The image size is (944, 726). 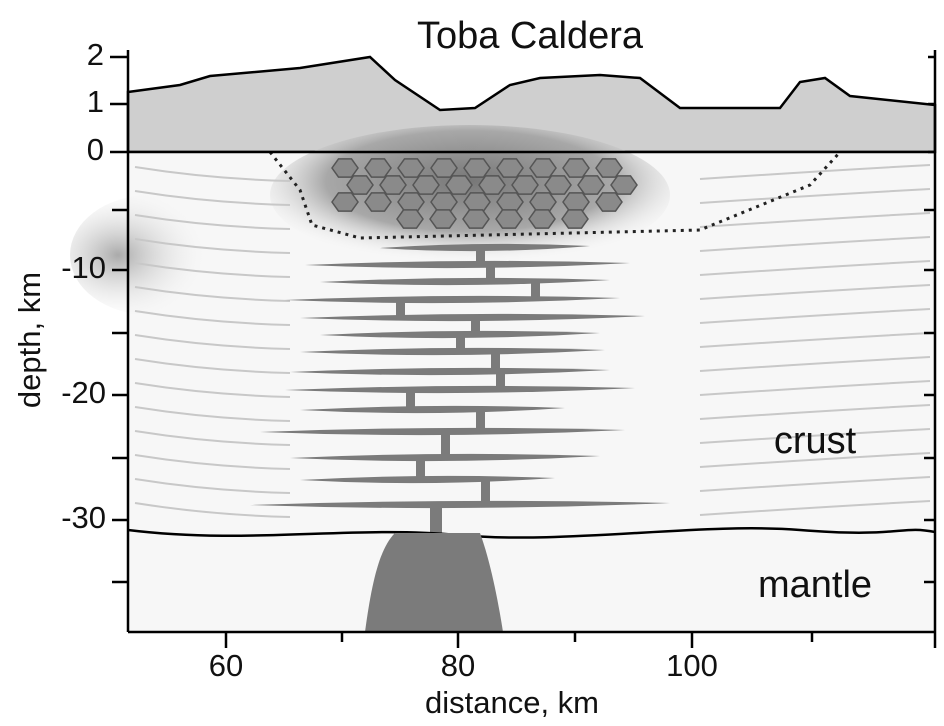 I want to click on caldera-outline, so click(x=555, y=195).